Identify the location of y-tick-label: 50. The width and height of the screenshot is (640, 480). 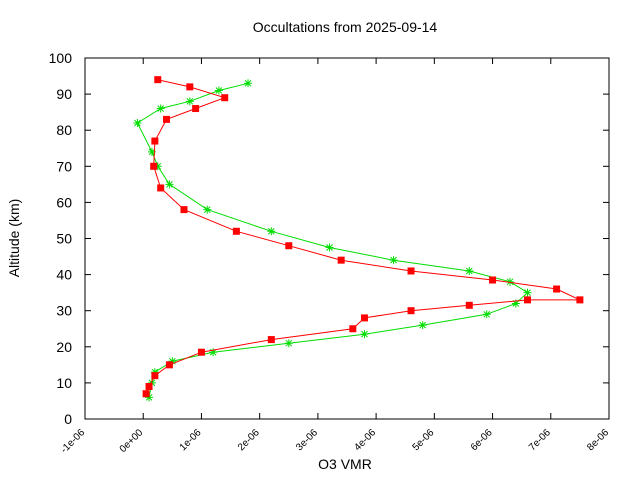
(64, 239).